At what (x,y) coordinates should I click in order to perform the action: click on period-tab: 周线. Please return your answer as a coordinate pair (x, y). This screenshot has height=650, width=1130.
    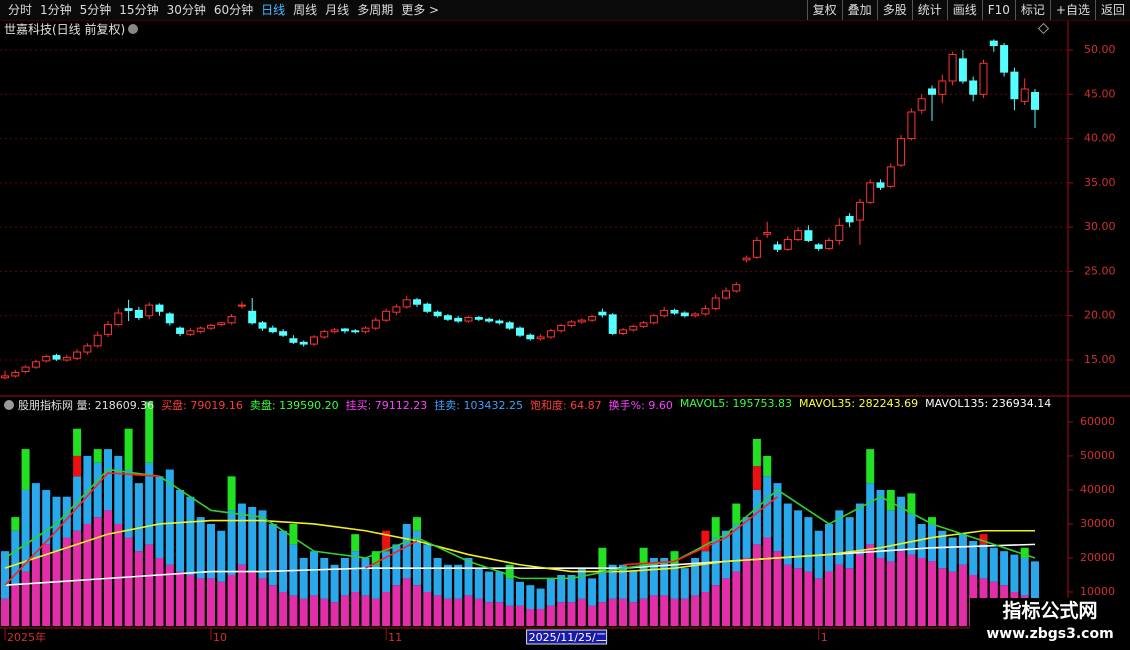
    Looking at the image, I should click on (305, 10).